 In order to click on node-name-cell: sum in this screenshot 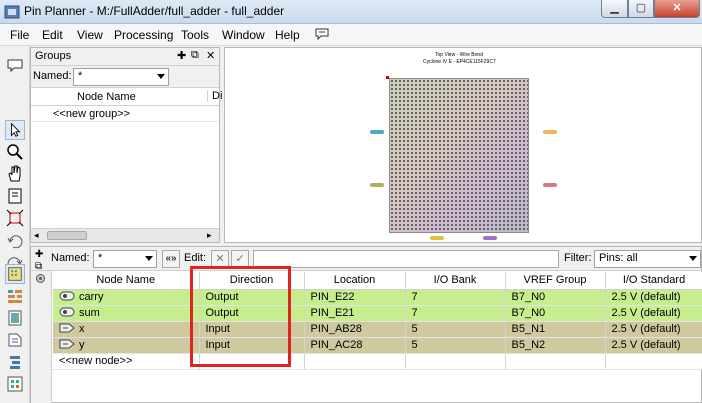, I will do `click(126, 313)`.